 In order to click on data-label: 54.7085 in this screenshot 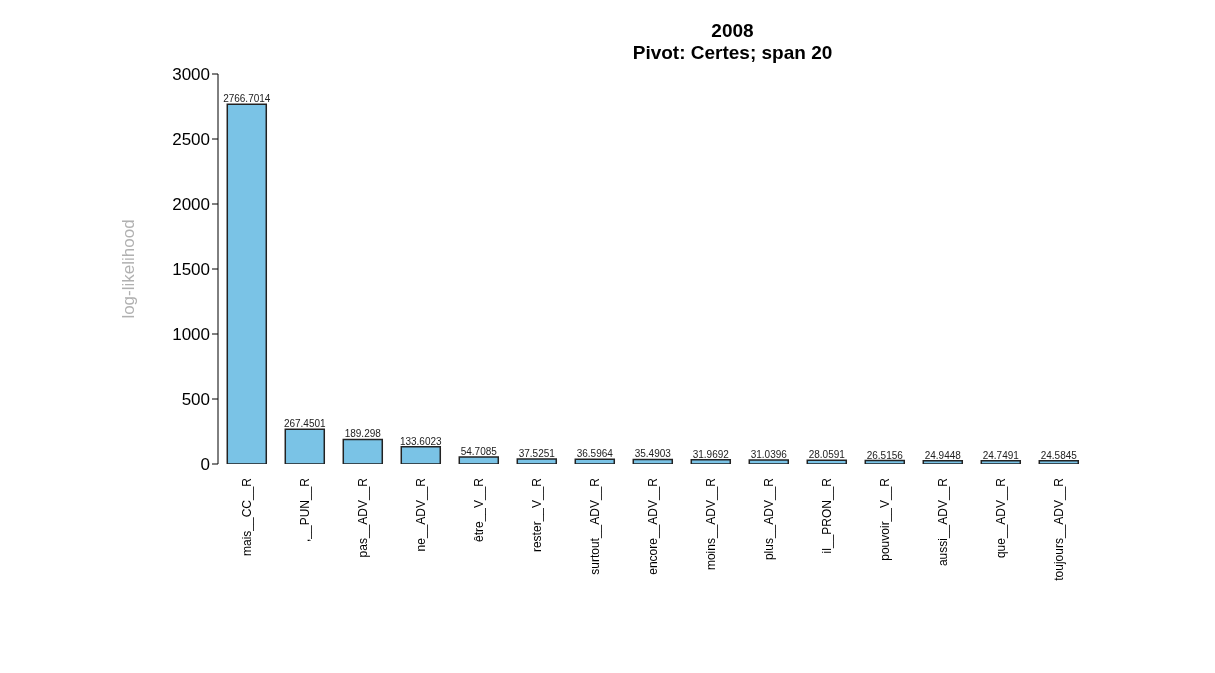, I will do `click(479, 451)`.